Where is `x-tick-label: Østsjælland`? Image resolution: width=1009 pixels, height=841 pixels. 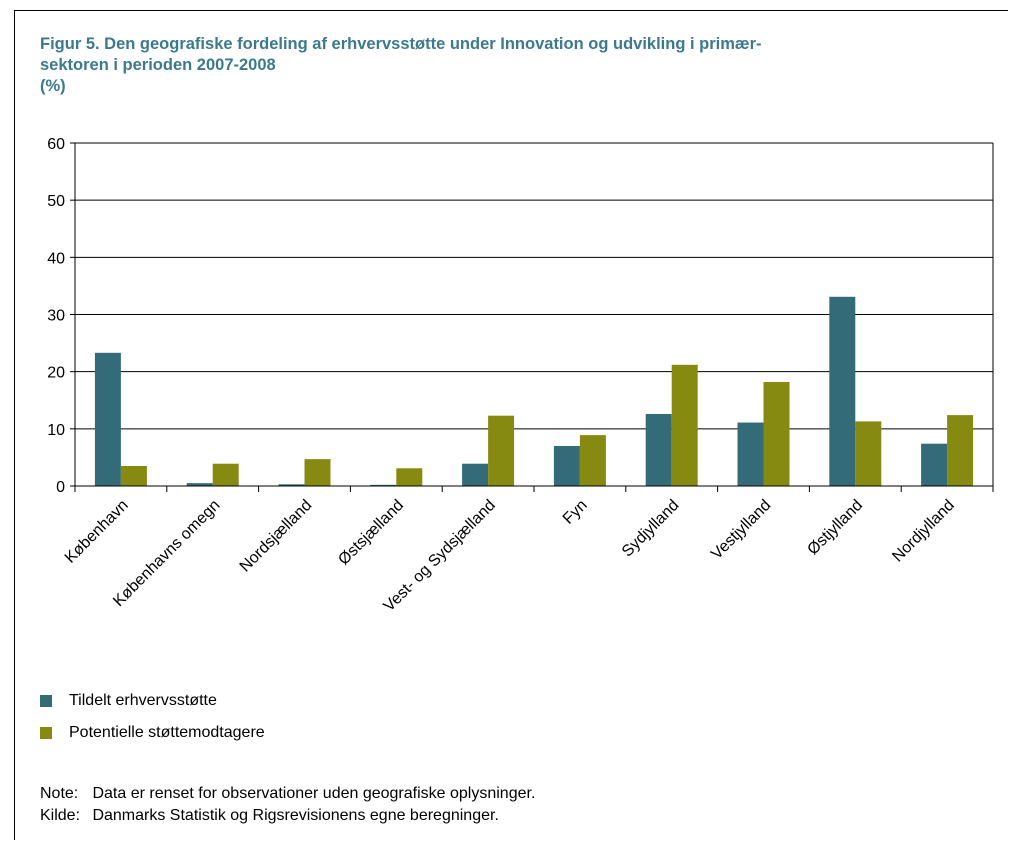
x-tick-label: Østsjælland is located at coordinates (371, 533).